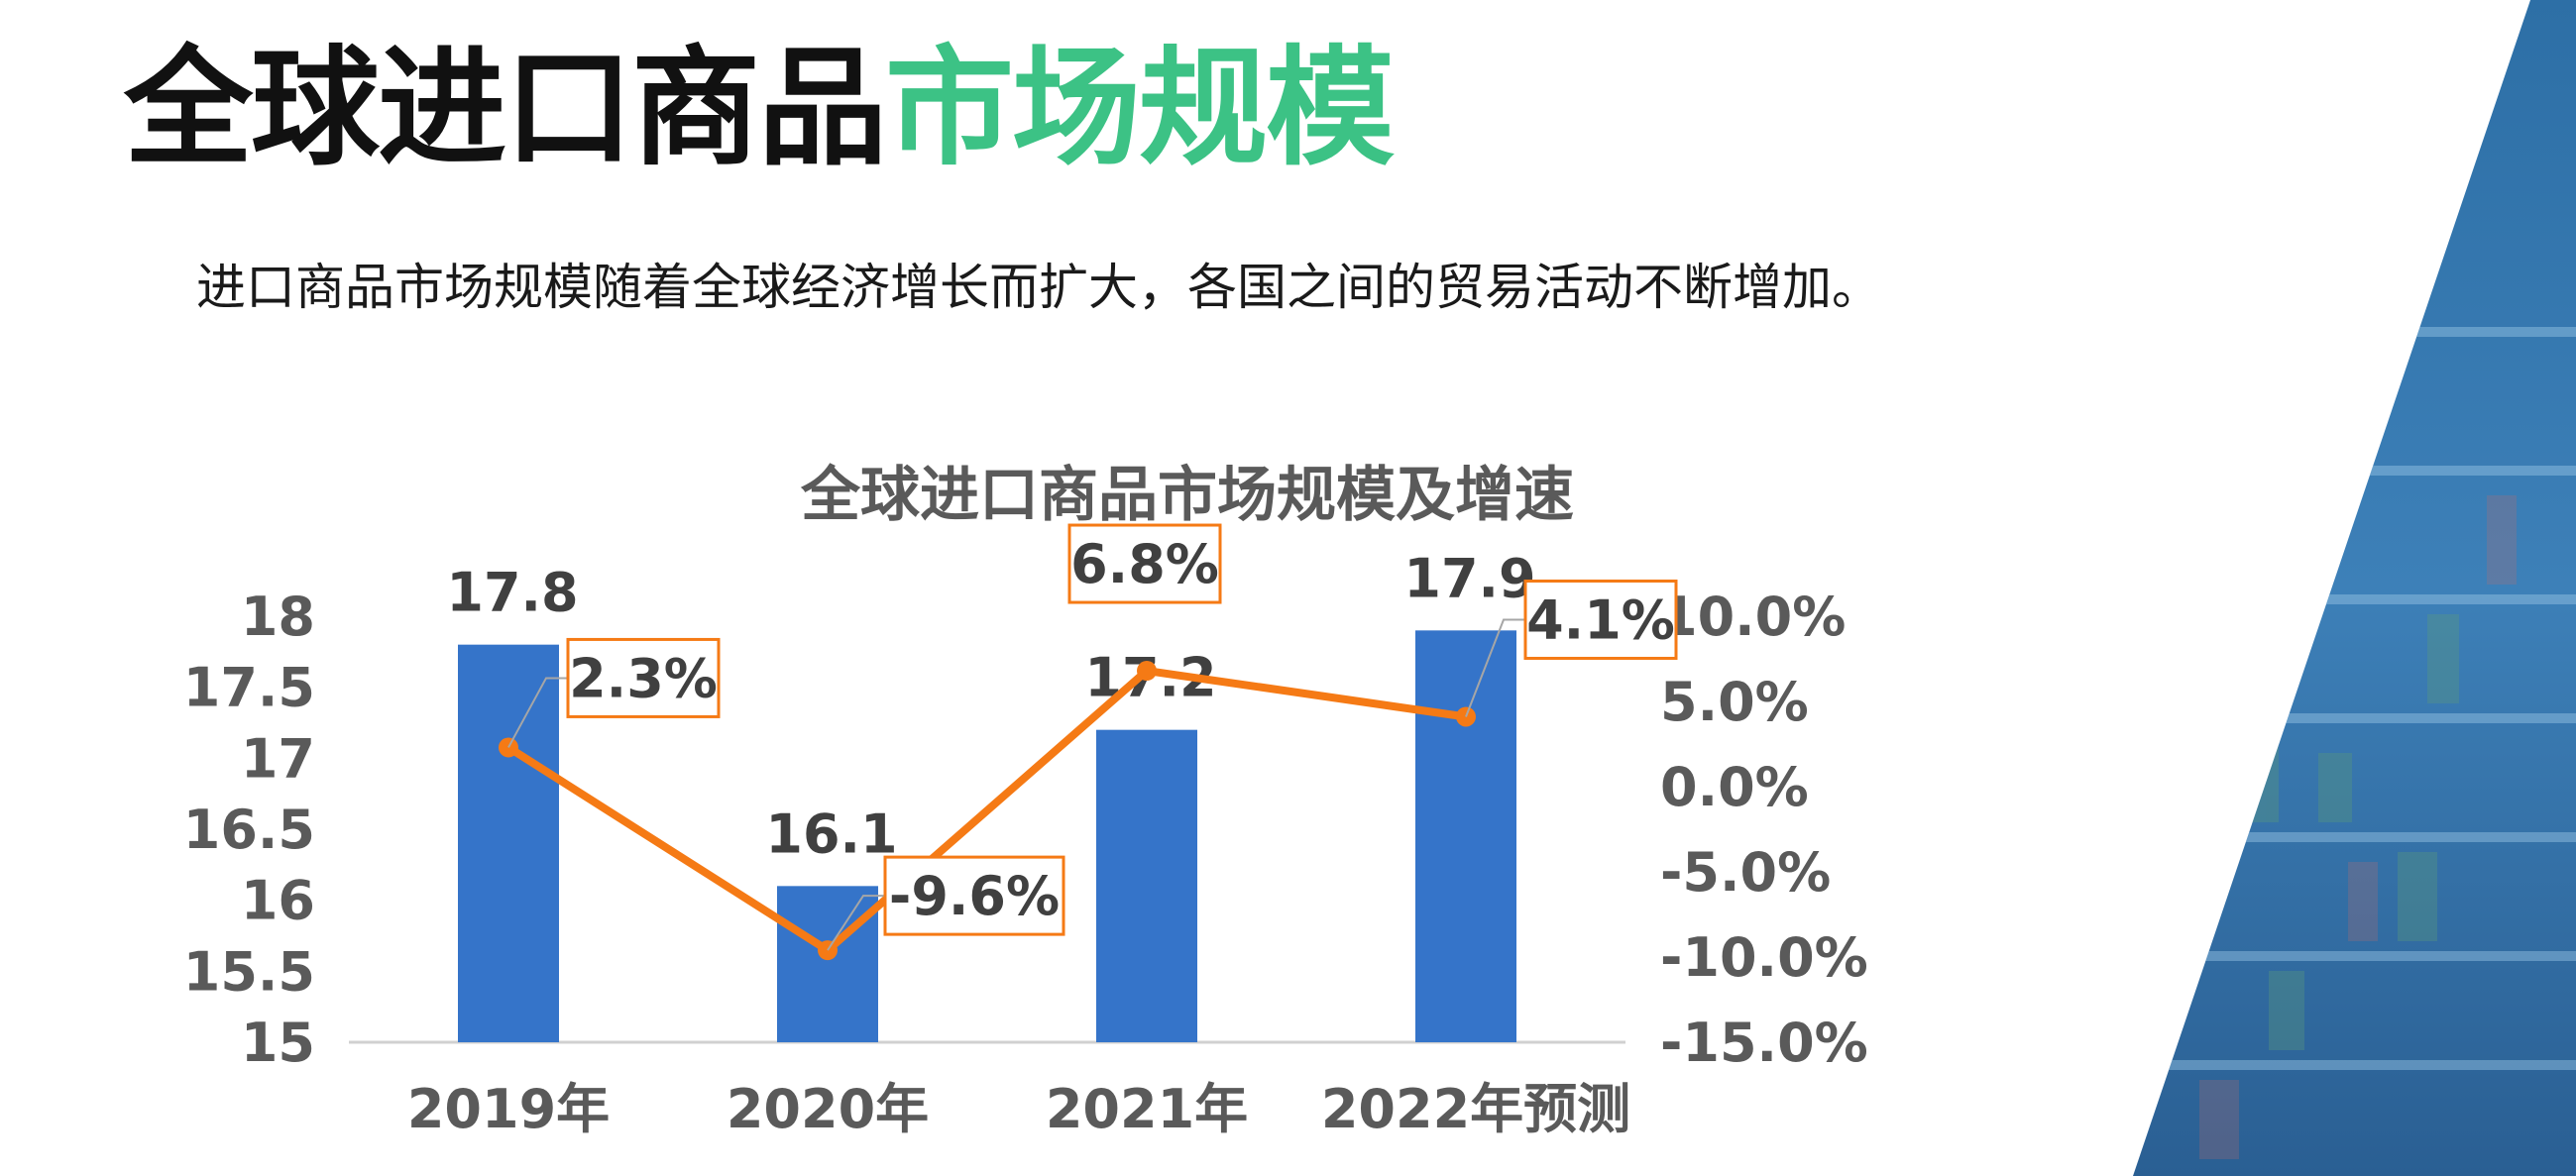  Describe the element at coordinates (1734, 787) in the screenshot. I see `y-right-tick-label: 0.0%` at that location.